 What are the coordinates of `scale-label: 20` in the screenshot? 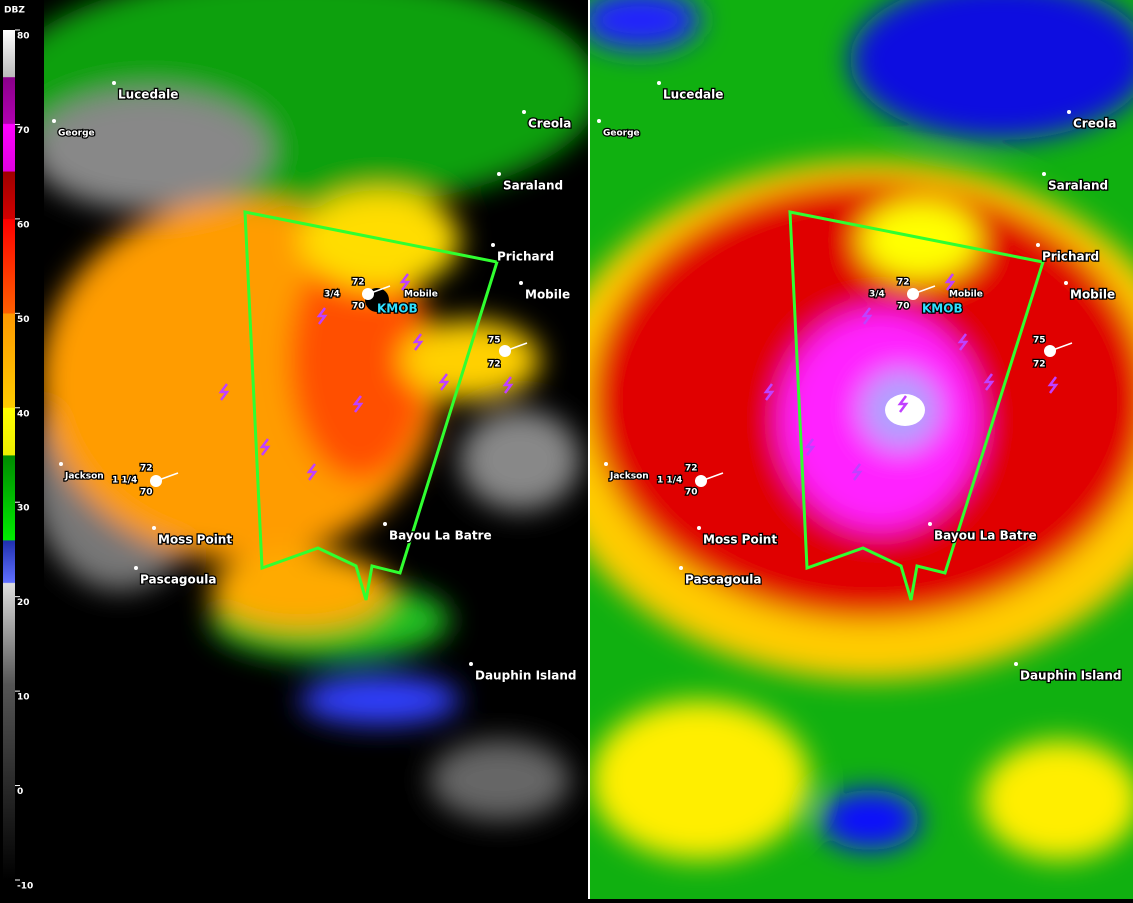 It's located at (23, 603).